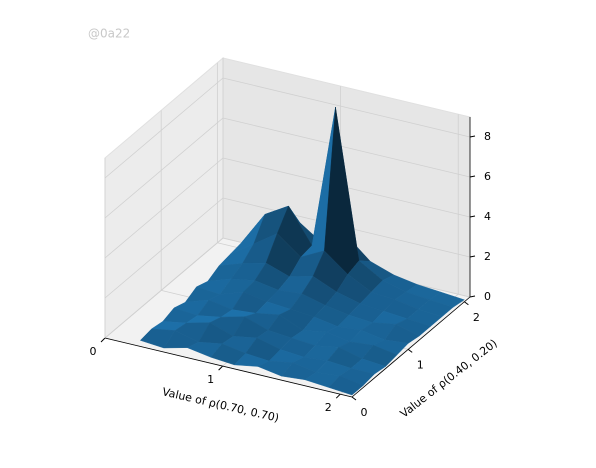 Image resolution: width=596 pixels, height=468 pixels. Describe the element at coordinates (328, 407) in the screenshot. I see `x-tick-label: 2` at that location.